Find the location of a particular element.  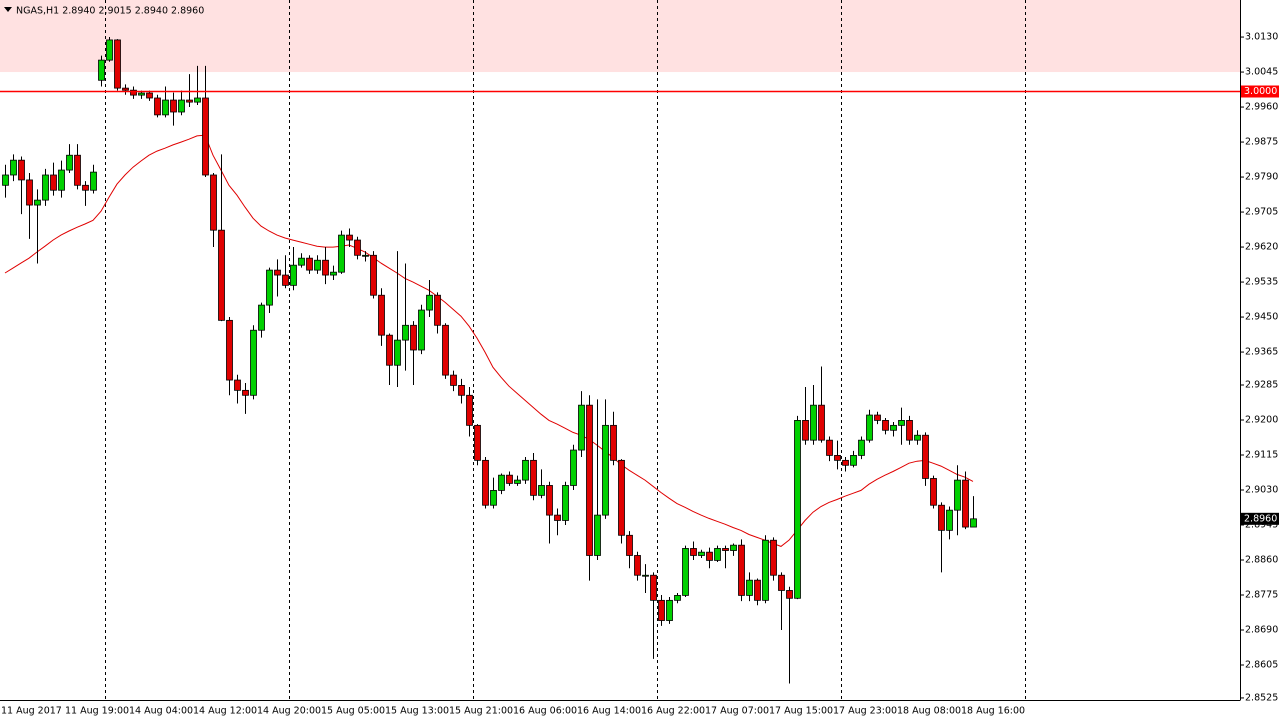

chart-header: NGAS,H1 2.8940 2.9015 2.8940 2.8960 is located at coordinates (110, 11).